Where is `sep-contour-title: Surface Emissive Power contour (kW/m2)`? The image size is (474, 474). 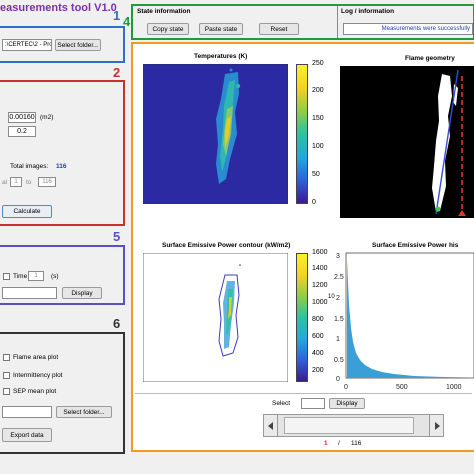 sep-contour-title: Surface Emissive Power contour (kW/m2) is located at coordinates (226, 245).